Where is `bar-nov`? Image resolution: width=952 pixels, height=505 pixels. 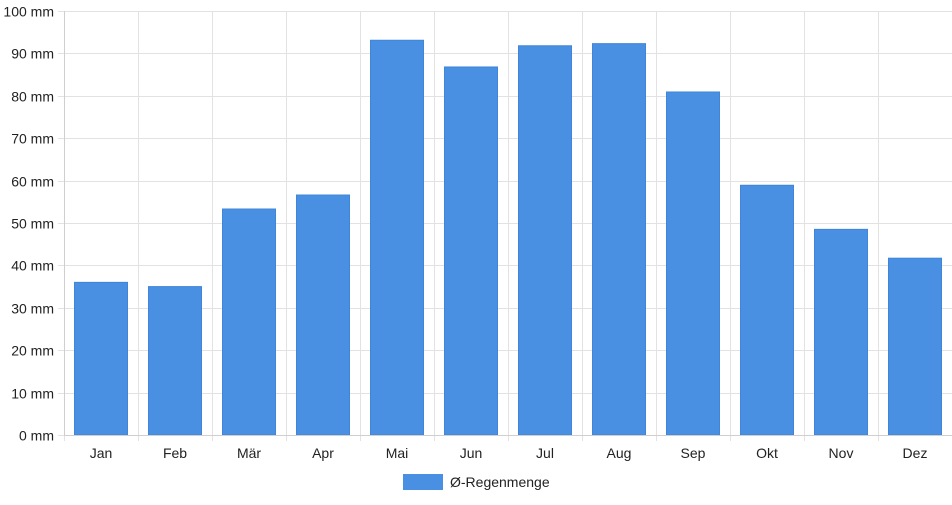
bar-nov is located at coordinates (841, 332).